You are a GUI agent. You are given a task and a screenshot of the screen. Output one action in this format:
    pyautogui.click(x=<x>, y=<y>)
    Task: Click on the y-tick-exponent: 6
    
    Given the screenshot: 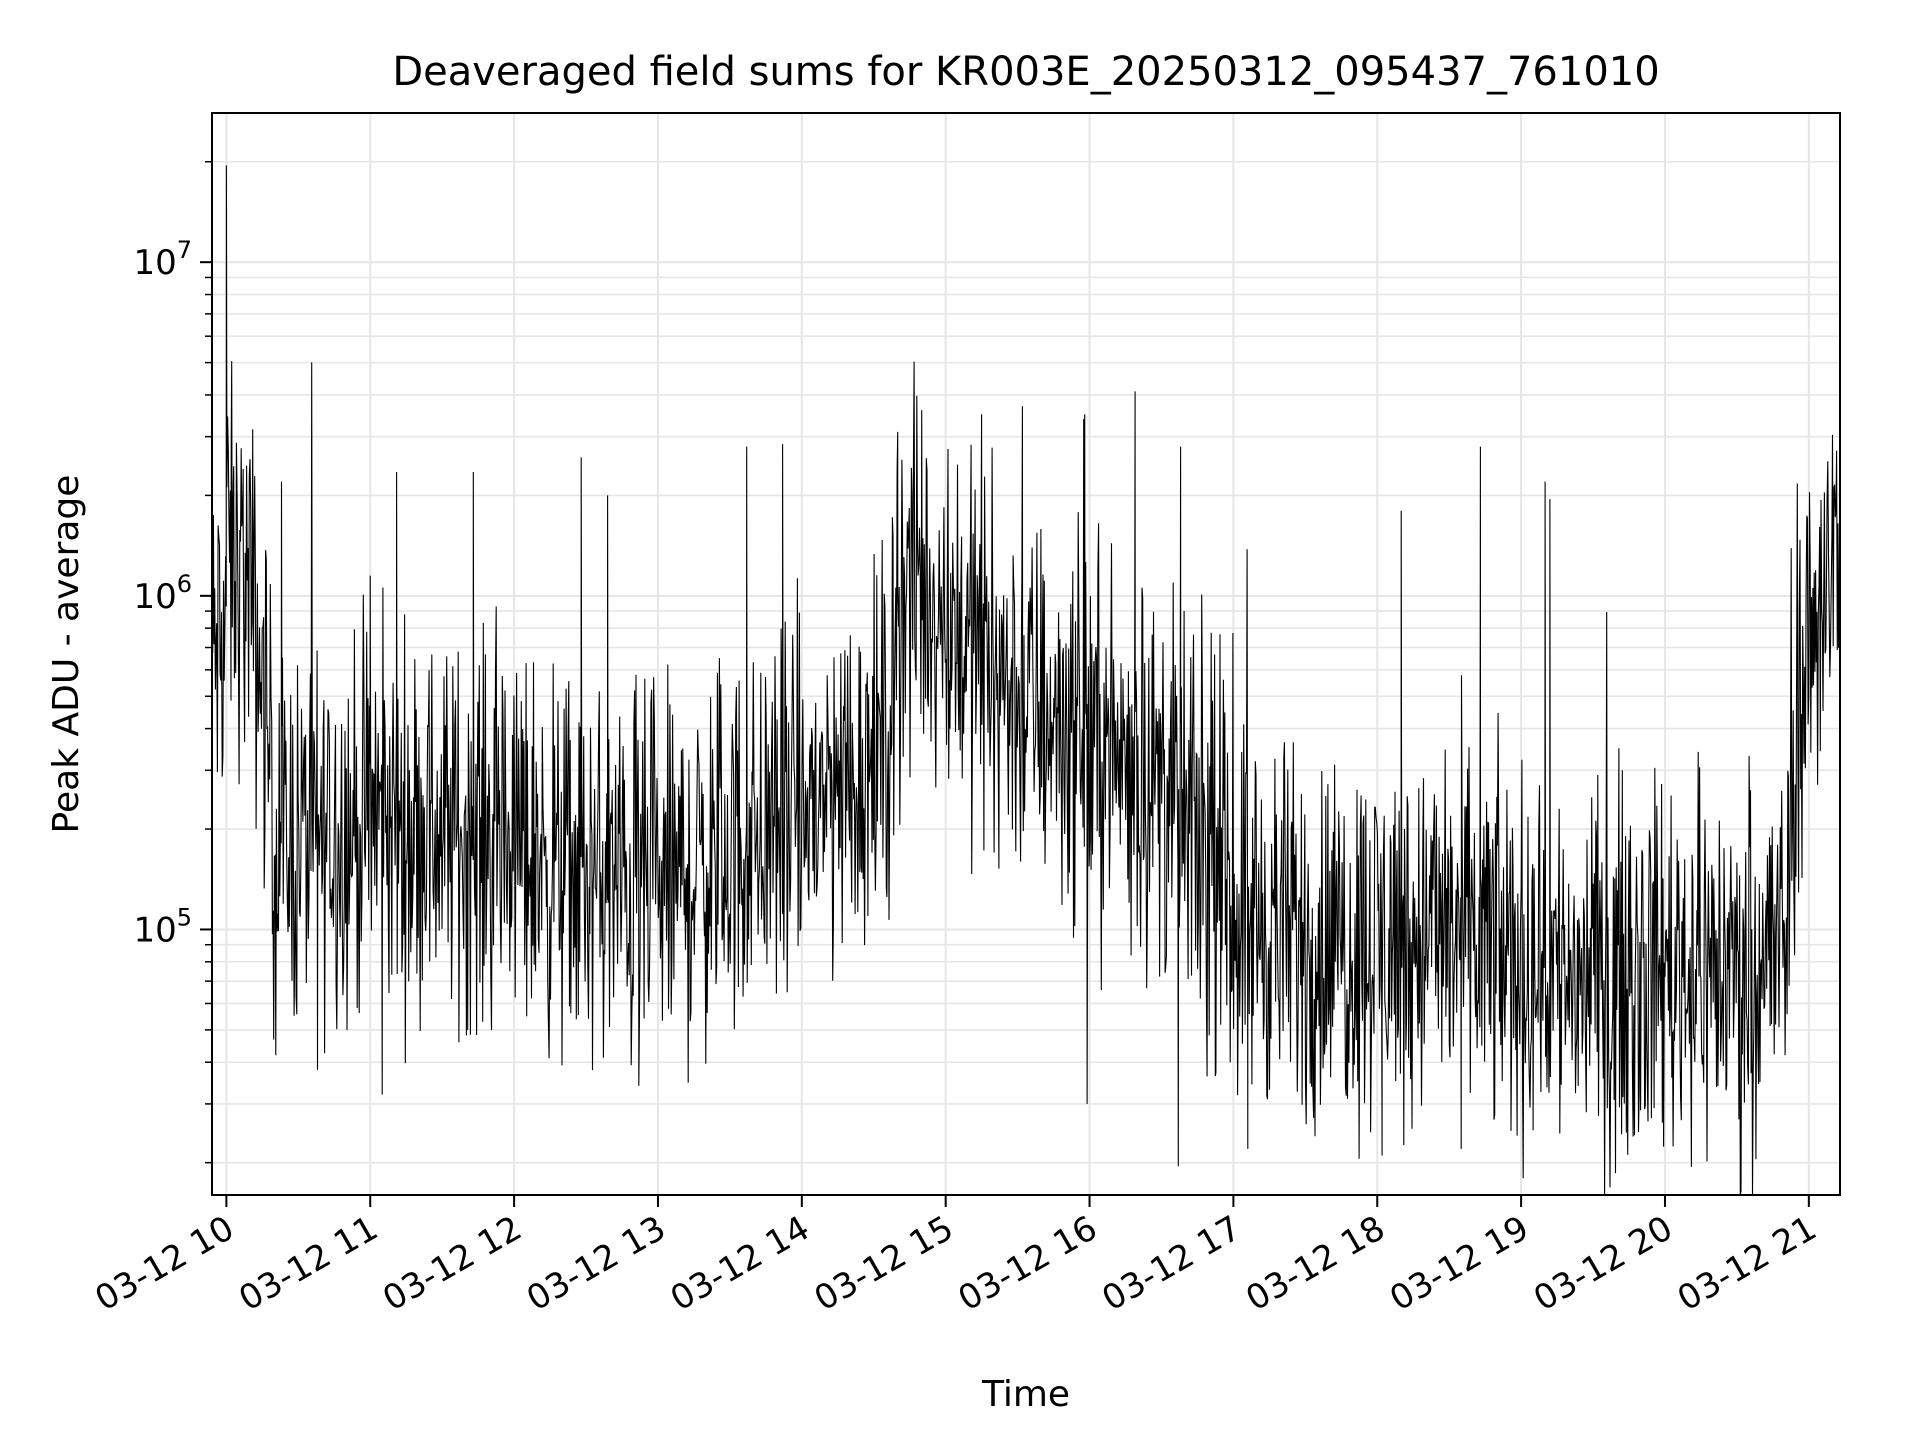 What is the action you would take?
    pyautogui.click(x=184, y=584)
    